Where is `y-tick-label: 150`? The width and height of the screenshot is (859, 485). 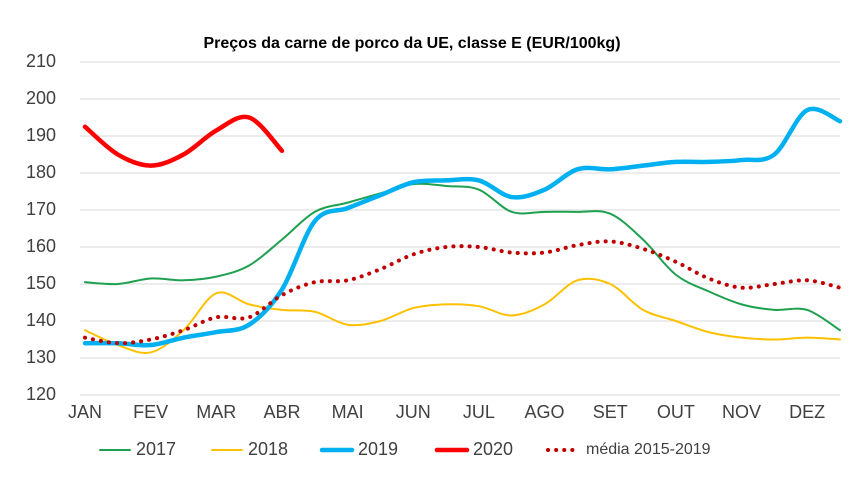 y-tick-label: 150 is located at coordinates (41, 283).